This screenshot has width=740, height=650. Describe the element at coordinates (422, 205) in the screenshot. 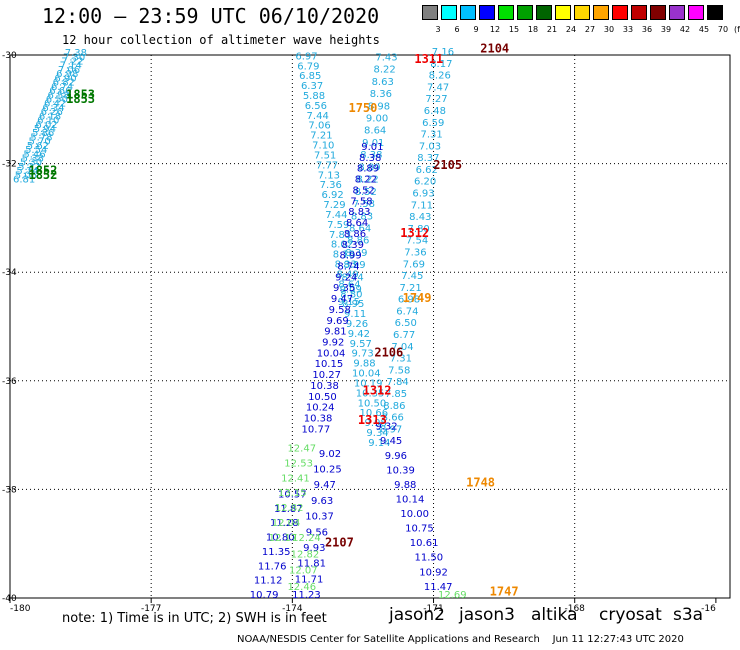

I see `wave-height-value: 7.11` at that location.